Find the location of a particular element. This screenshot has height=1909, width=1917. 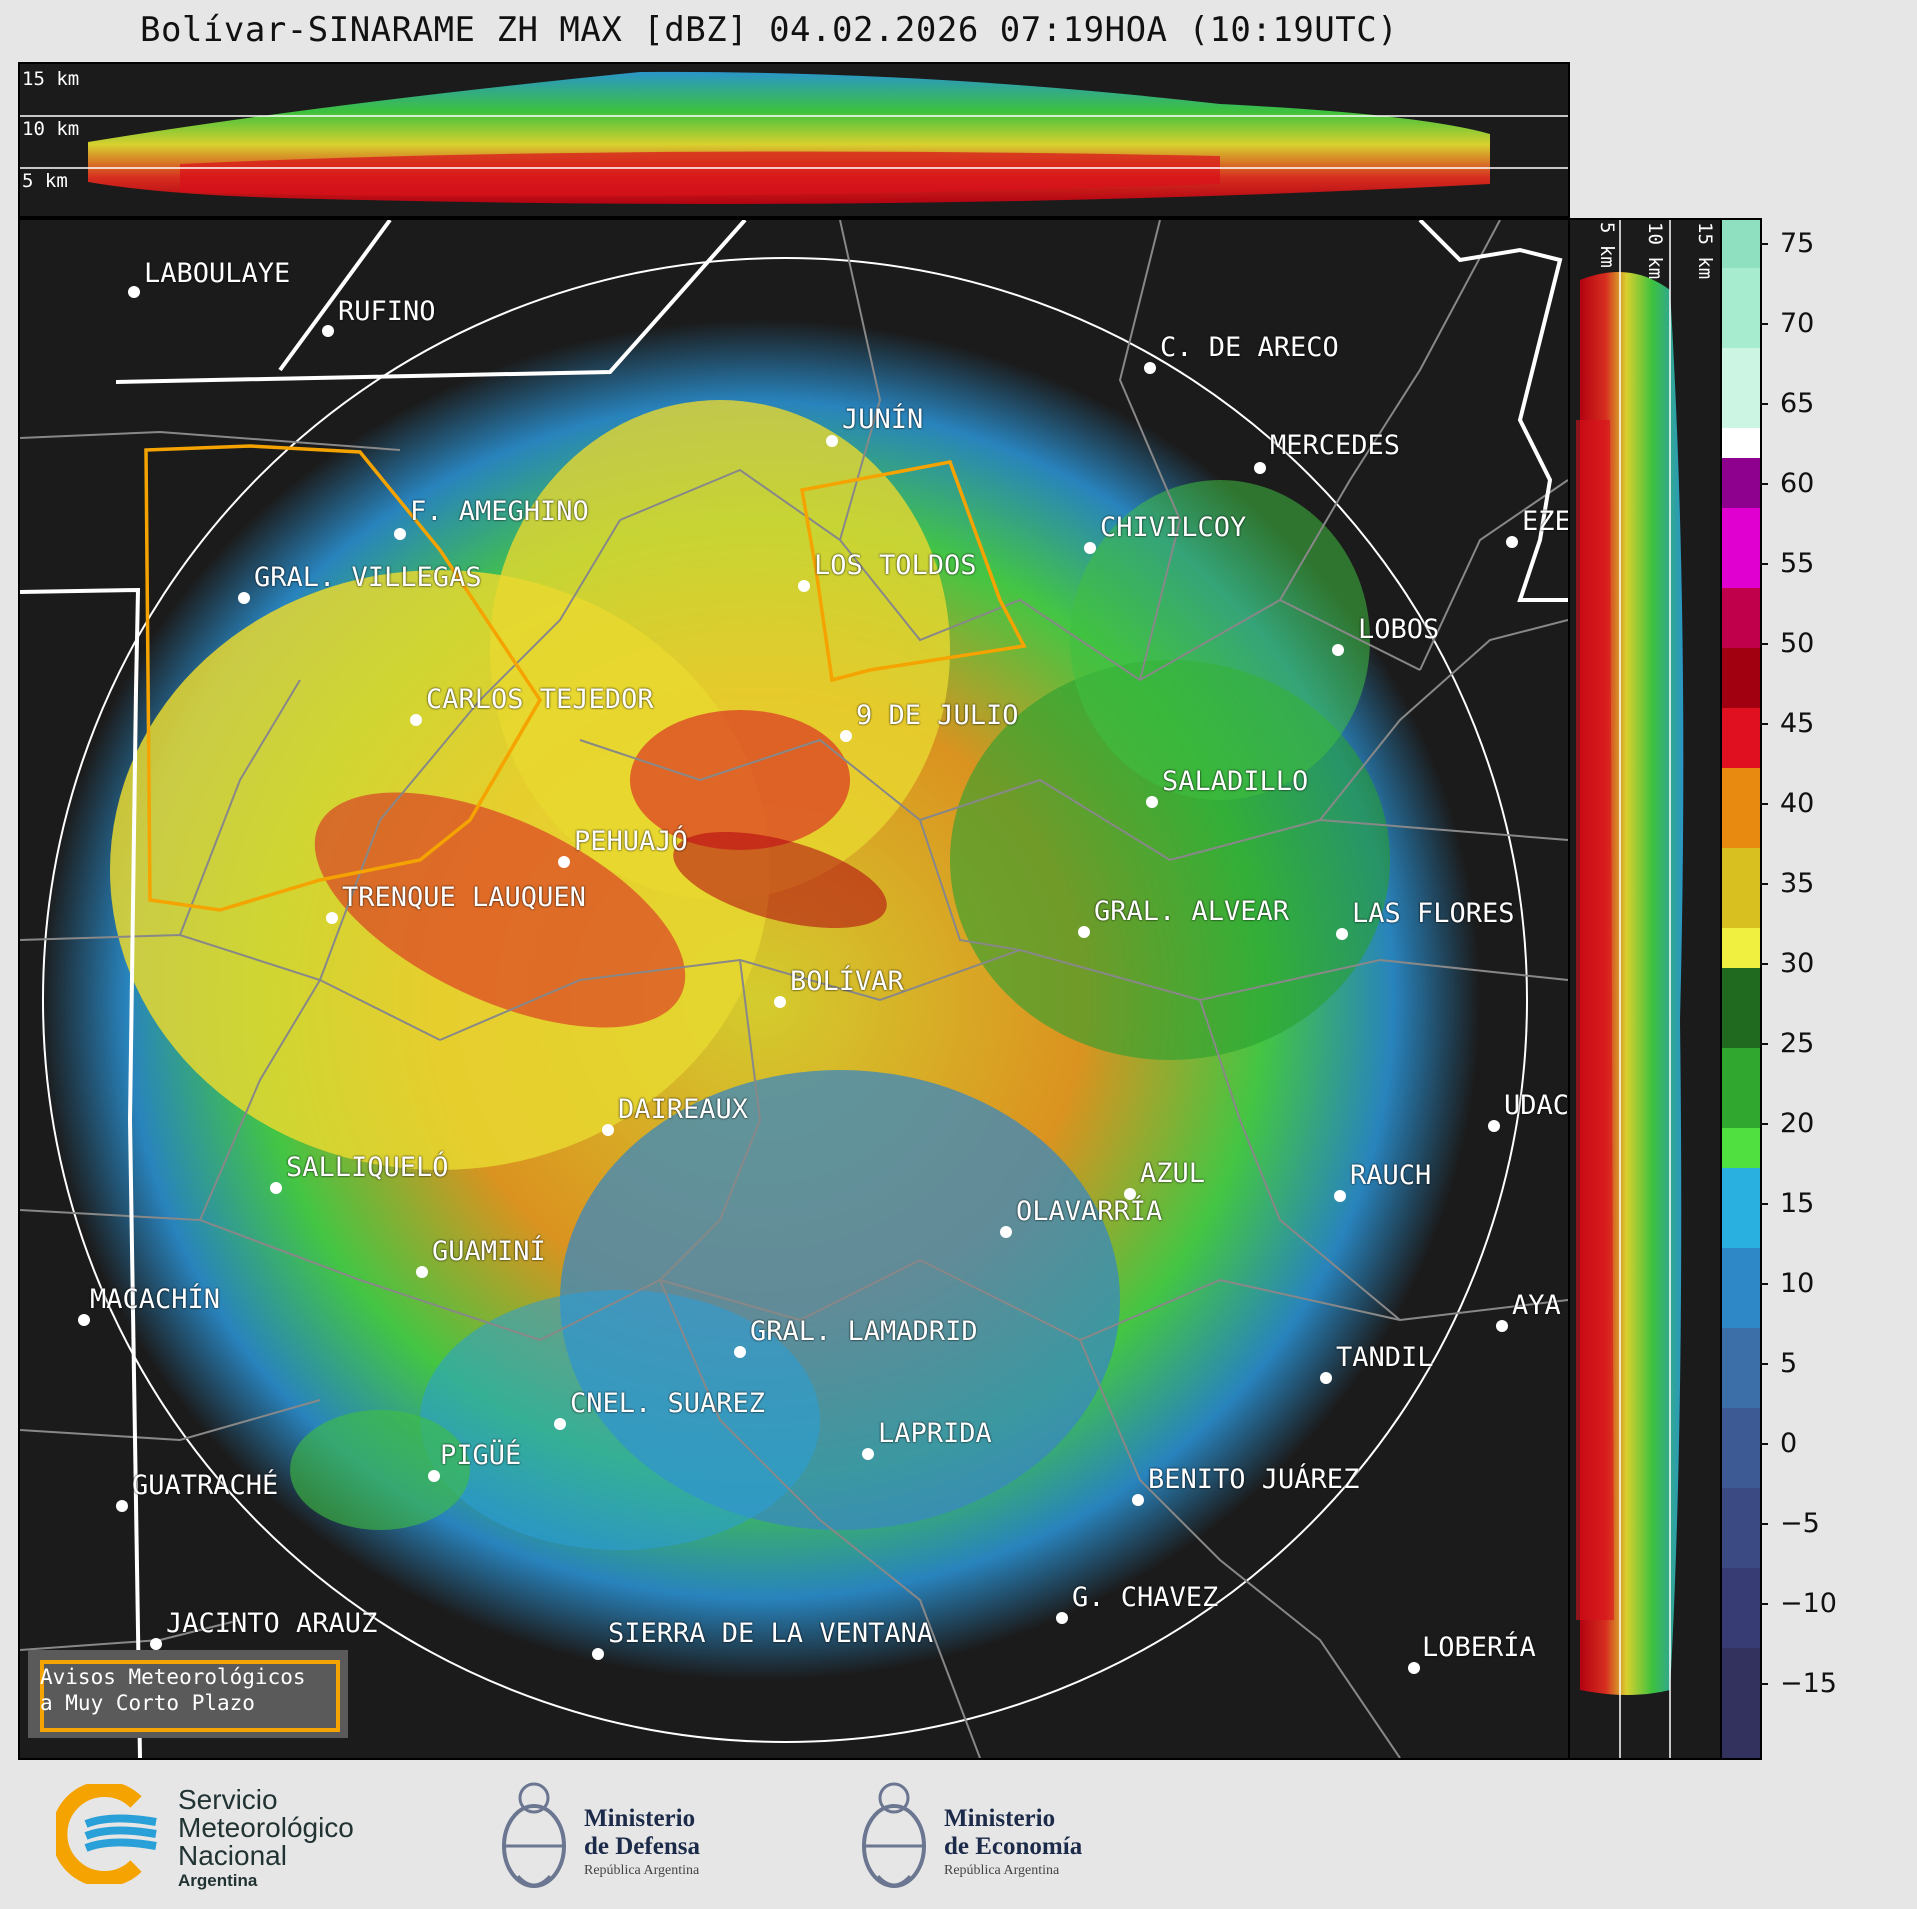

profile-top-graphic is located at coordinates (794, 137).